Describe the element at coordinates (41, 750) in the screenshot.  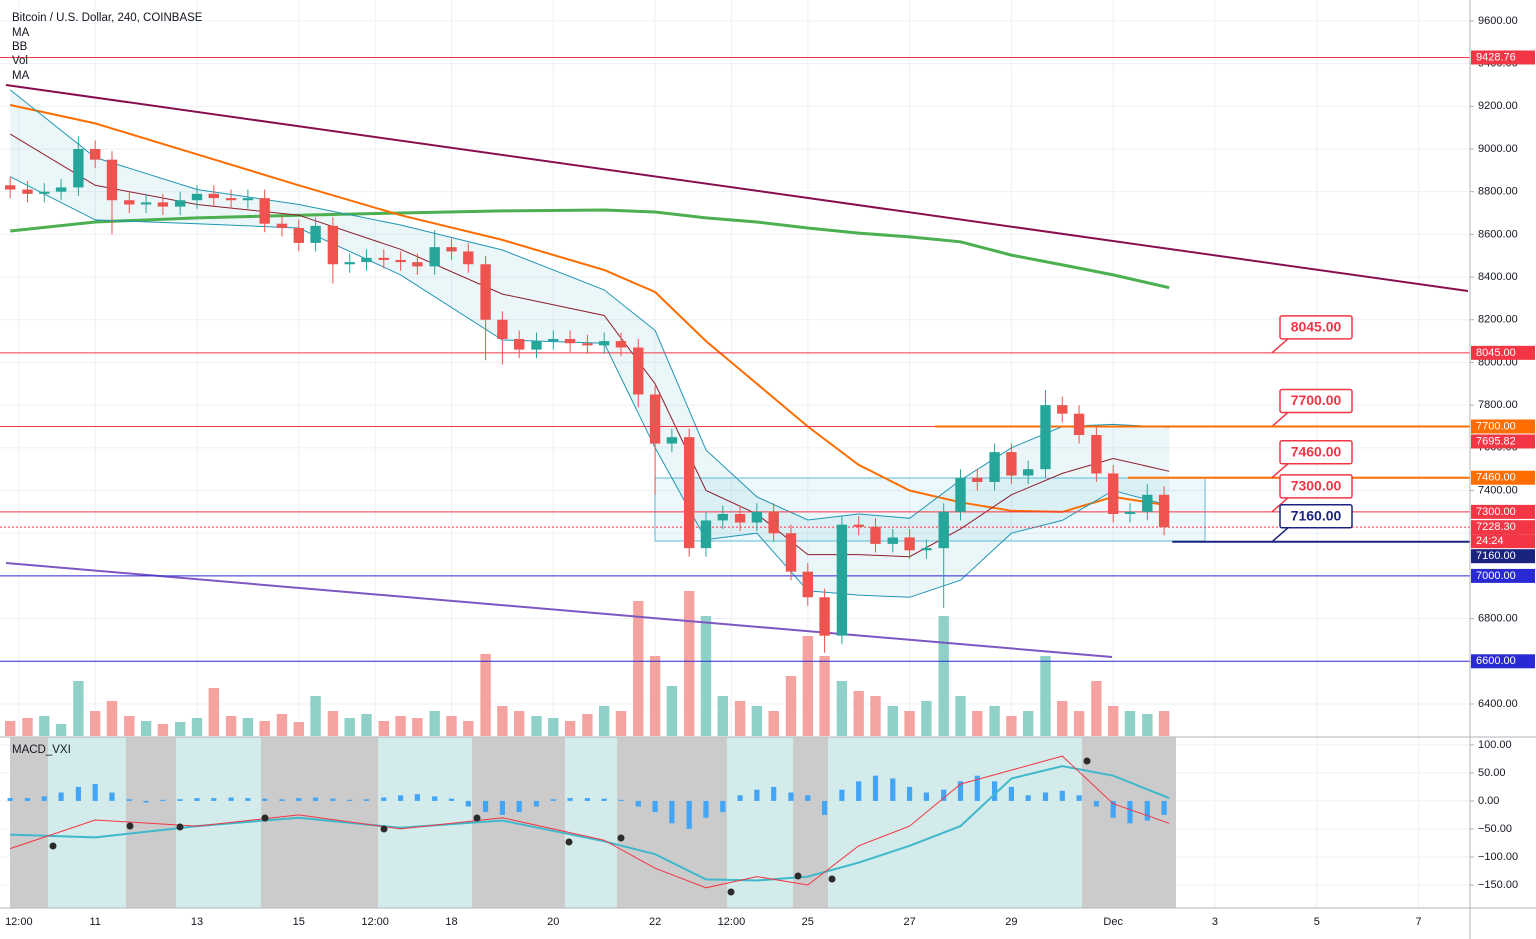
I see `macd-title: MACD_VXI` at that location.